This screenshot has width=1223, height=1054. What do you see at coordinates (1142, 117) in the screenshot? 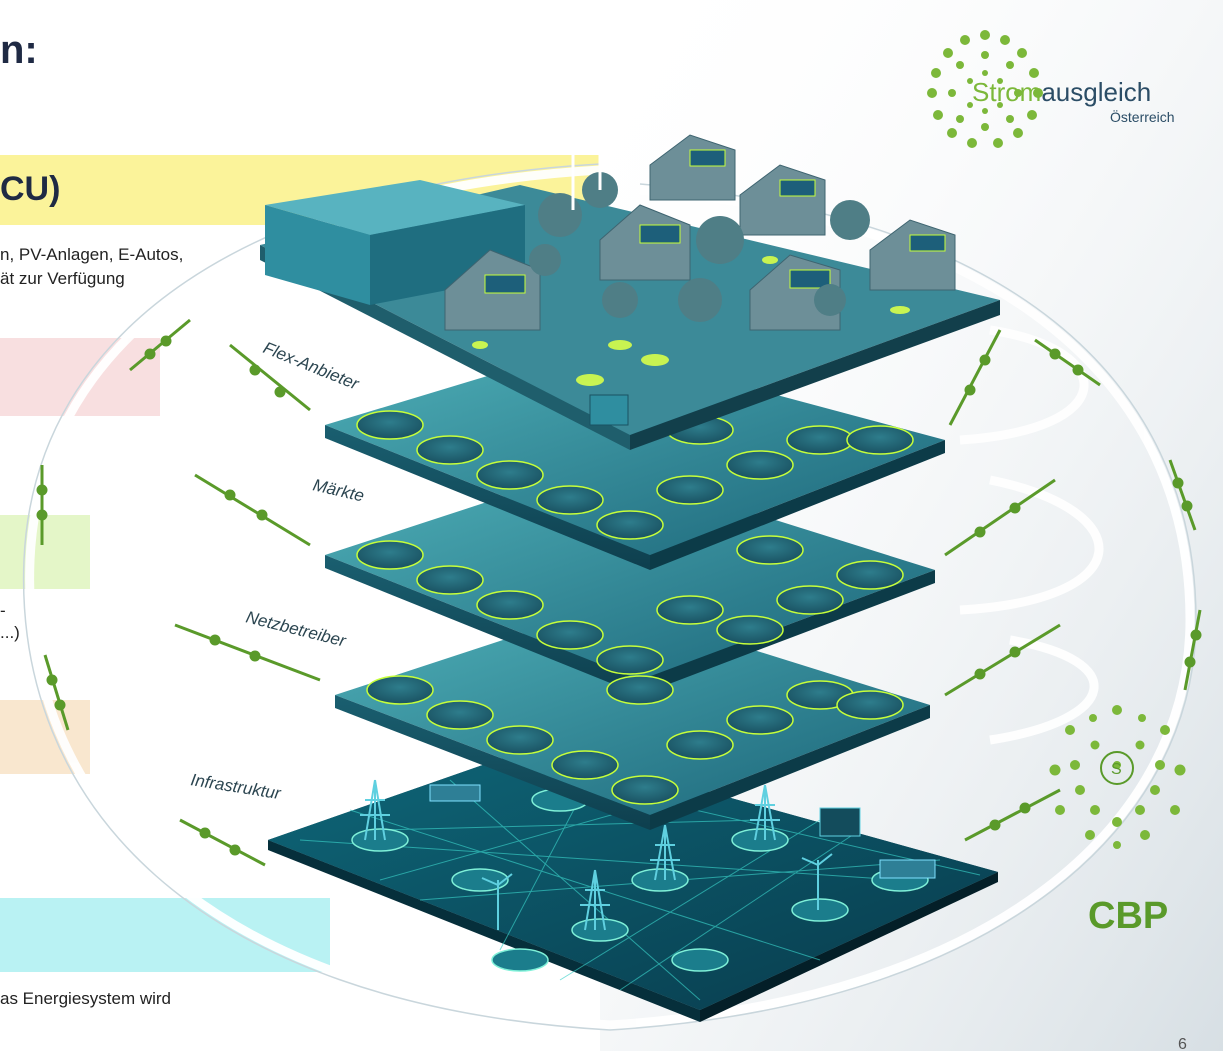
I see `logo-text-country: Österreich` at bounding box center [1142, 117].